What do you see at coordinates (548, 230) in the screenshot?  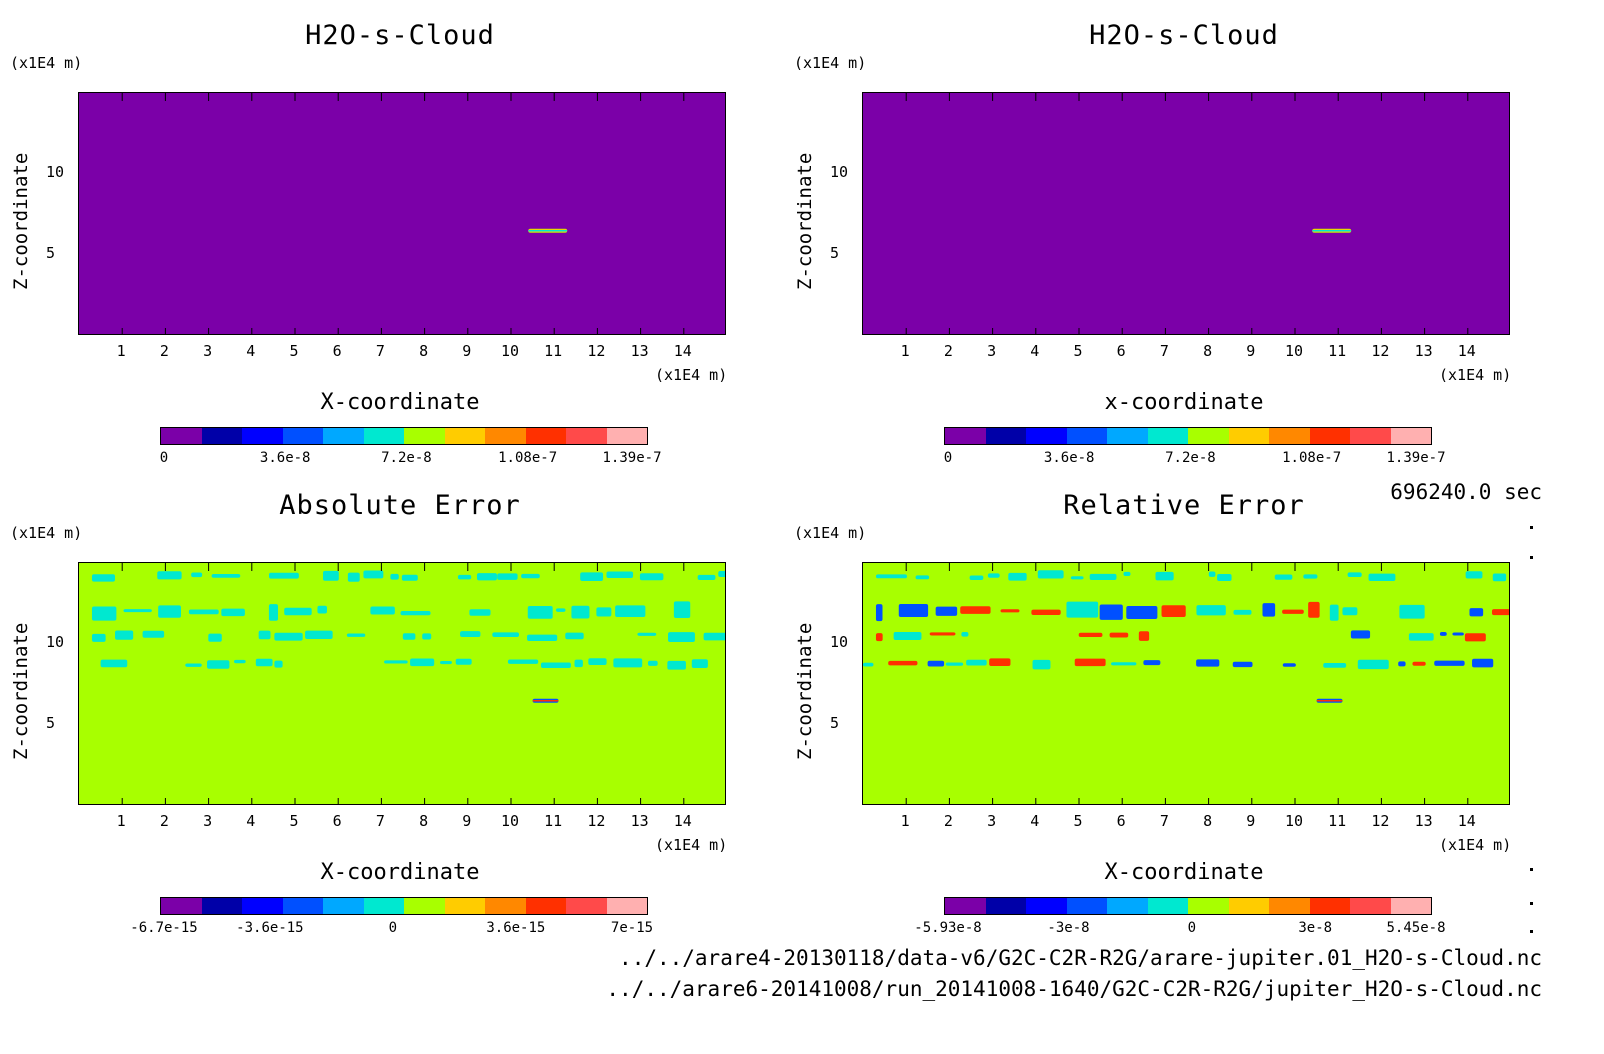 I see `feature-streak` at bounding box center [548, 230].